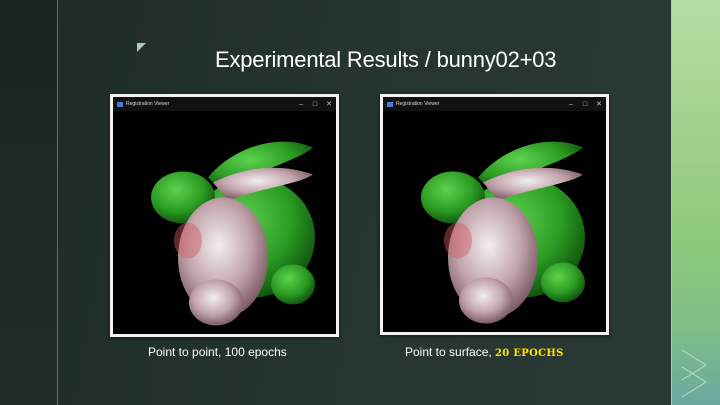 Image resolution: width=720 pixels, height=405 pixels. What do you see at coordinates (57, 202) in the screenshot?
I see `left-divider-line` at bounding box center [57, 202].